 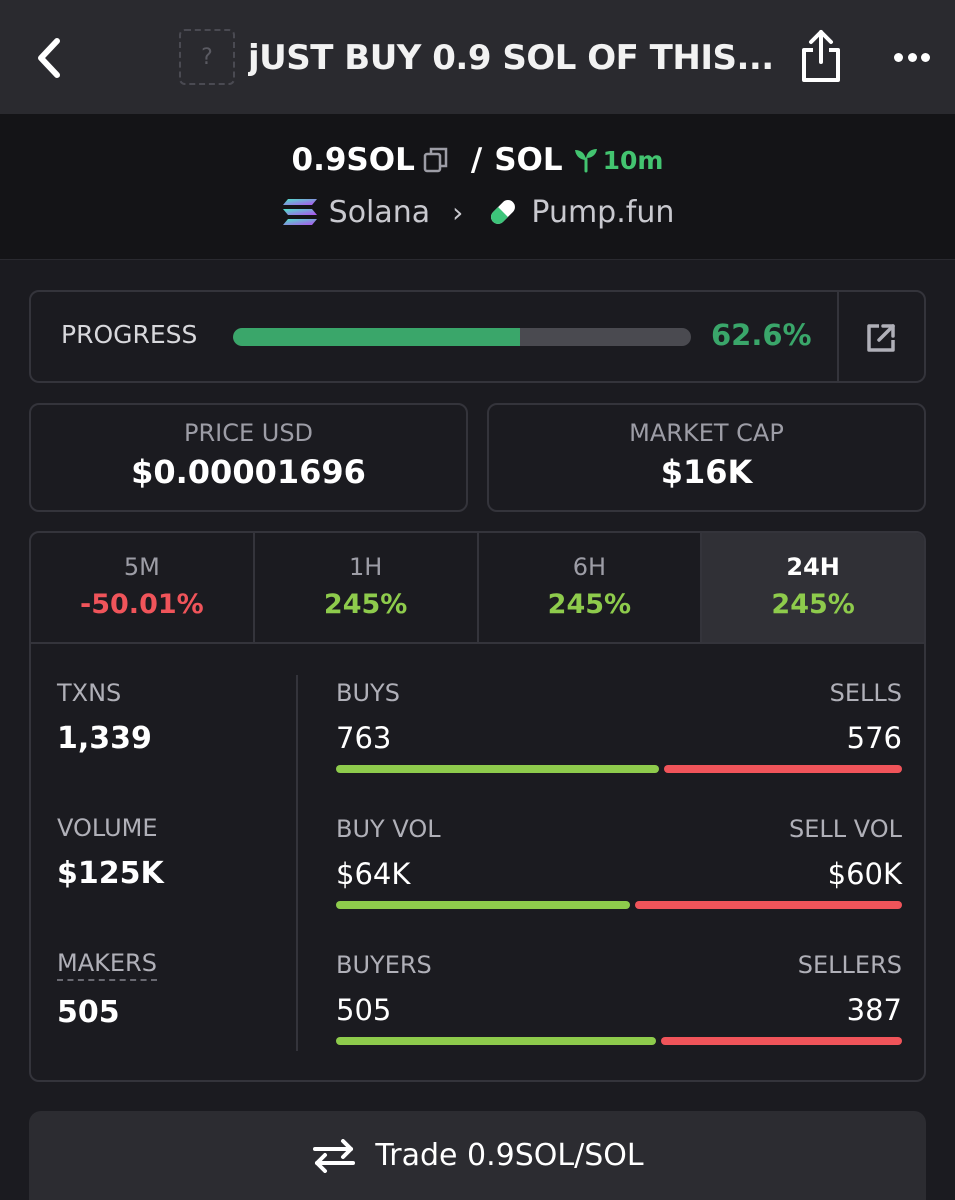 I want to click on progress-card: PROGRESS 62.6%, so click(x=477, y=336).